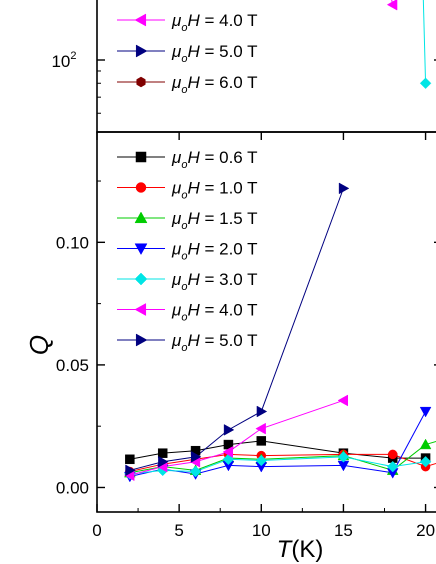 The width and height of the screenshot is (436, 564). What do you see at coordinates (72, 365) in the screenshot?
I see `y-tick-label-1: 0.05` at bounding box center [72, 365].